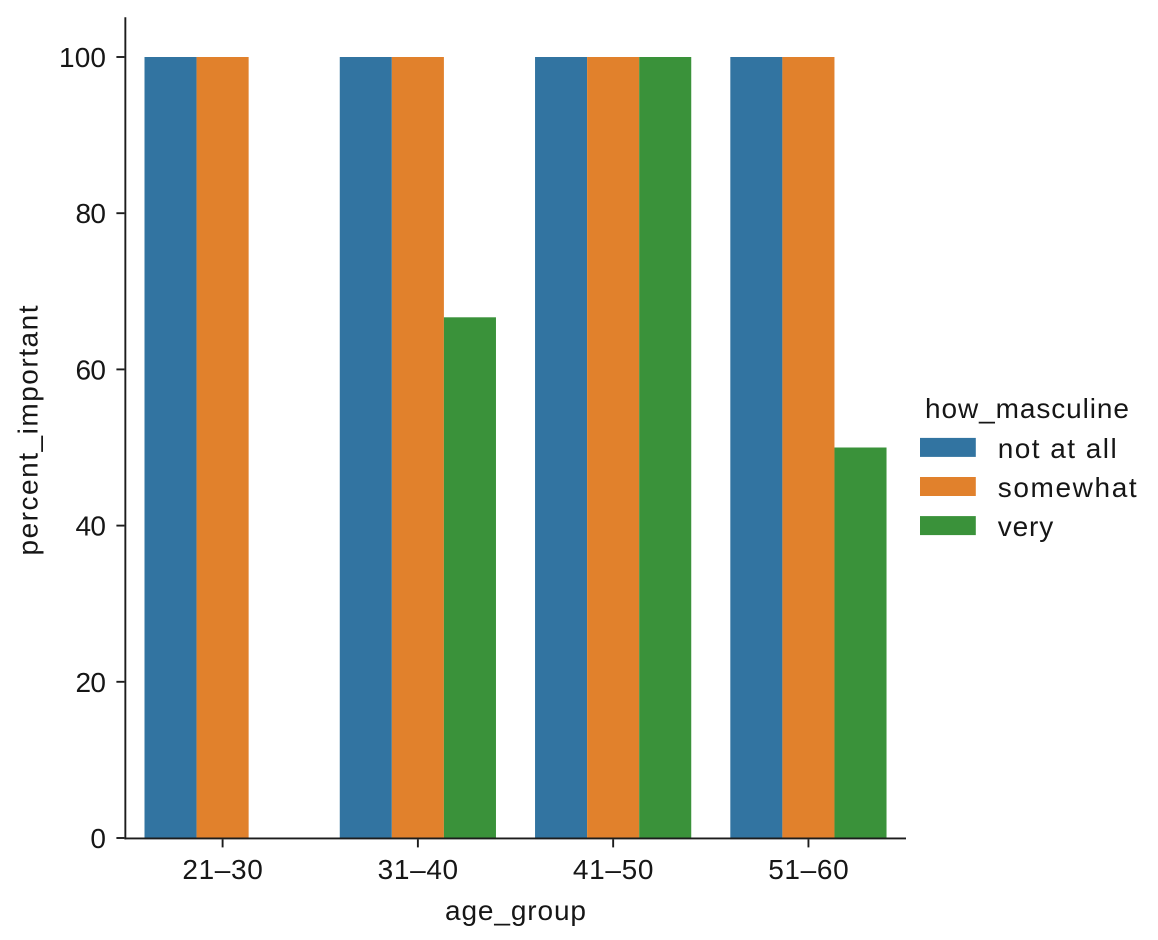 This screenshot has width=1158, height=940. I want to click on svg-text: 60, so click(91, 369).